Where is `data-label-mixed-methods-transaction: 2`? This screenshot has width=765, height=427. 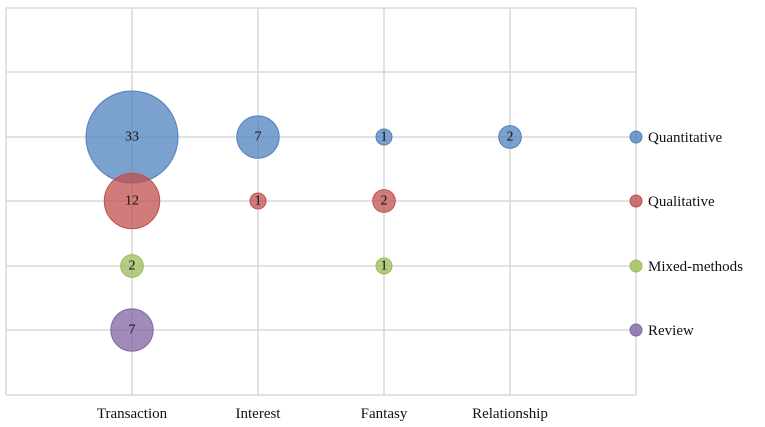 data-label-mixed-methods-transaction: 2 is located at coordinates (132, 266).